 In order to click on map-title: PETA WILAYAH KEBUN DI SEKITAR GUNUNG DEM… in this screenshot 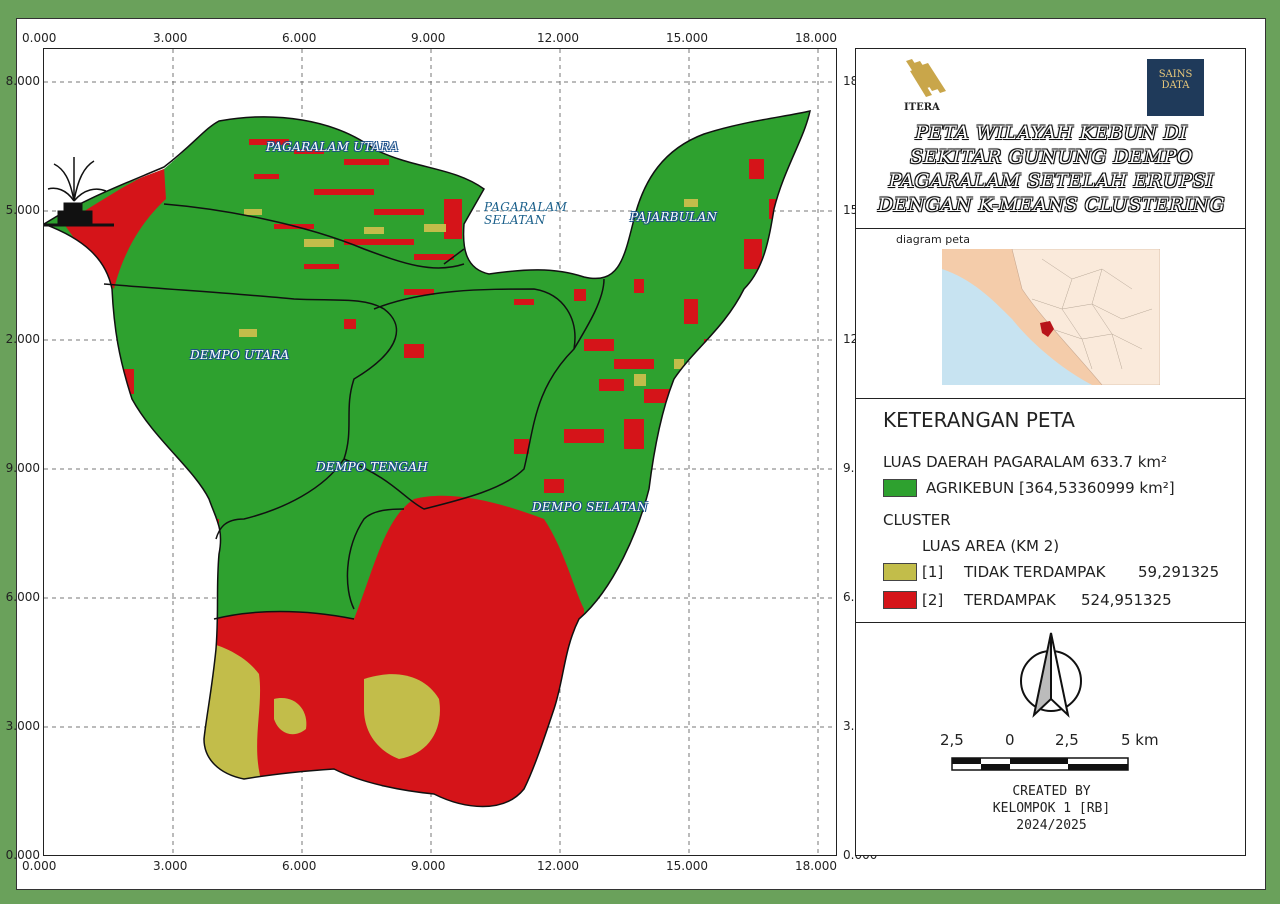, I will do `click(1051, 169)`.